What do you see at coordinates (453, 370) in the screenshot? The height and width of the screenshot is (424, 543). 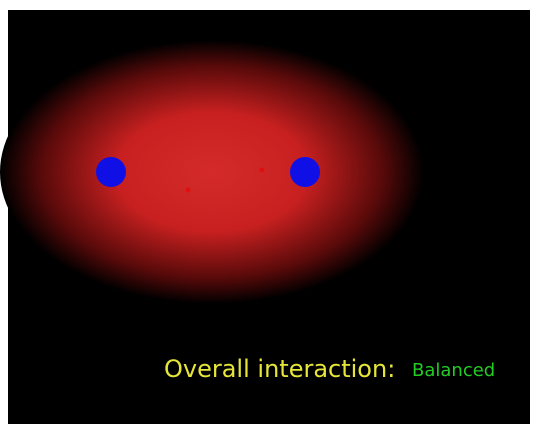 I see `status-value: Balanced` at bounding box center [453, 370].